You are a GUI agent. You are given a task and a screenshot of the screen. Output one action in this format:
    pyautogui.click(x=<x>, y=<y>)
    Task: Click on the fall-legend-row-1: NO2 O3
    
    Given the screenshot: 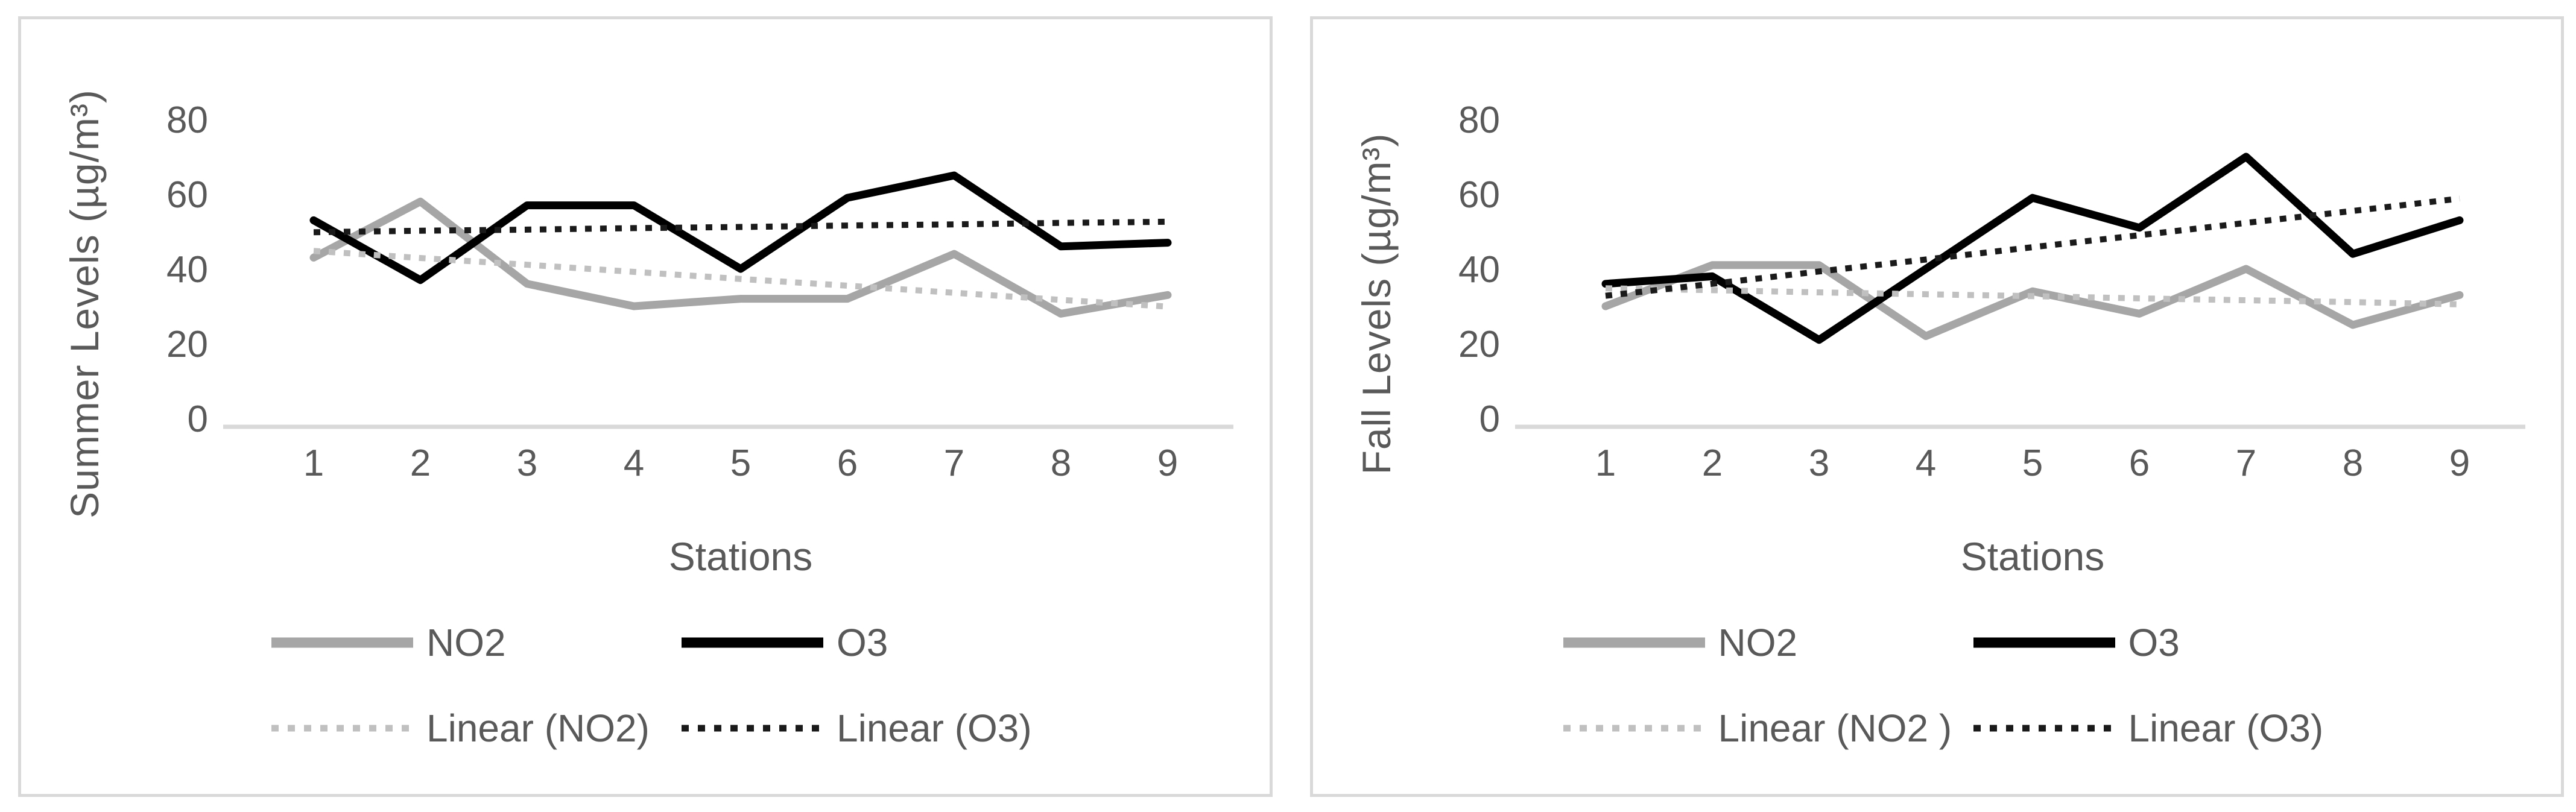 What is the action you would take?
    pyautogui.click(x=2062, y=642)
    